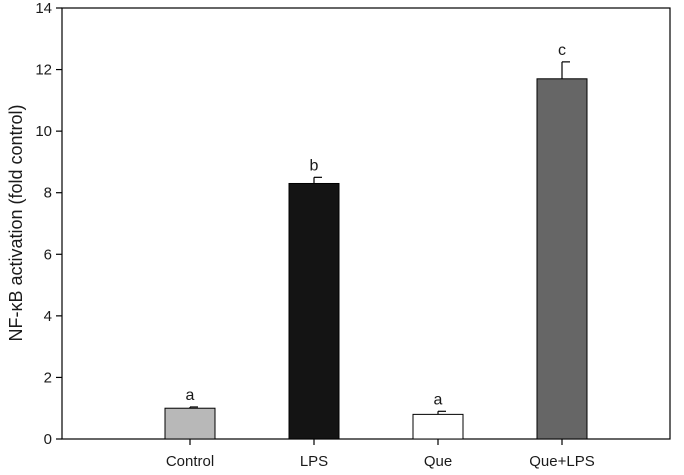 The width and height of the screenshot is (684, 475). What do you see at coordinates (48, 439) in the screenshot?
I see `y-tick-label: 0` at bounding box center [48, 439].